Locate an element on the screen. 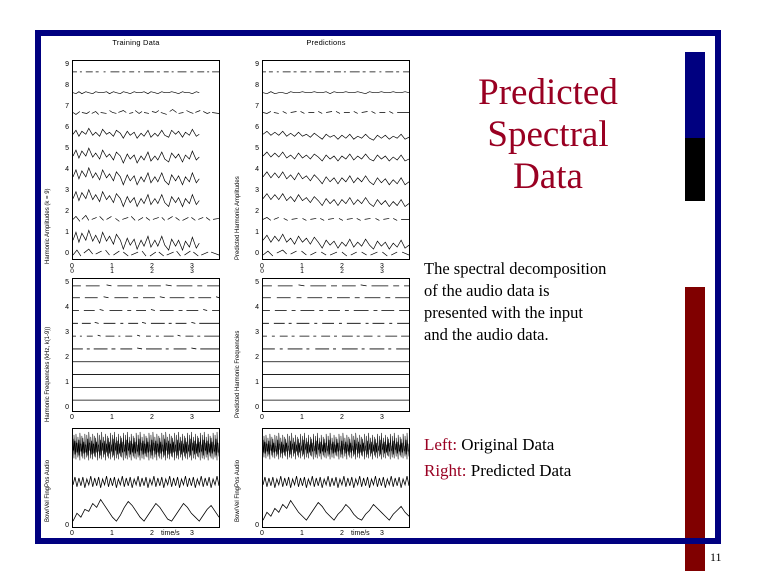  xtick-audio-left-0: 0 is located at coordinates (72, 533).